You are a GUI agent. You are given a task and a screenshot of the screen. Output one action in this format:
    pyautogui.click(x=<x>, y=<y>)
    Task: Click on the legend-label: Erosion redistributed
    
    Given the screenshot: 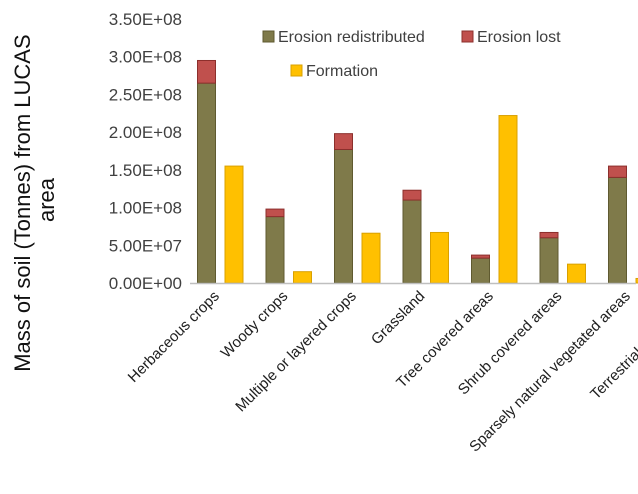 What is the action you would take?
    pyautogui.click(x=351, y=37)
    